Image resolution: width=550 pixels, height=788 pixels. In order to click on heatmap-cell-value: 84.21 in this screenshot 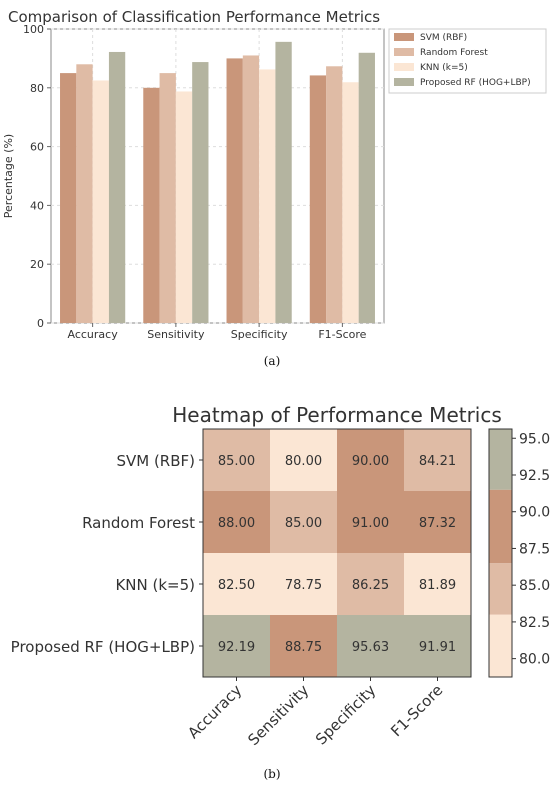, I will do `click(437, 461)`.